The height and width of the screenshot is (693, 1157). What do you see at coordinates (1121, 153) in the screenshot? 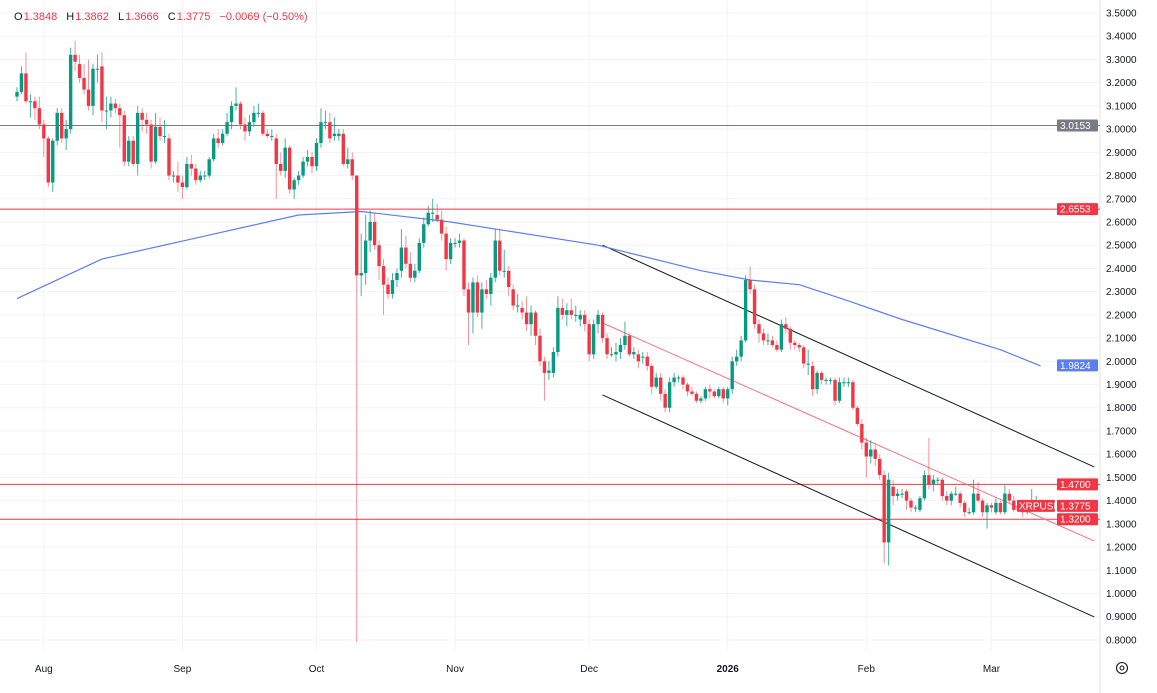
I see `price-tick-label: 2.9000` at bounding box center [1121, 153].